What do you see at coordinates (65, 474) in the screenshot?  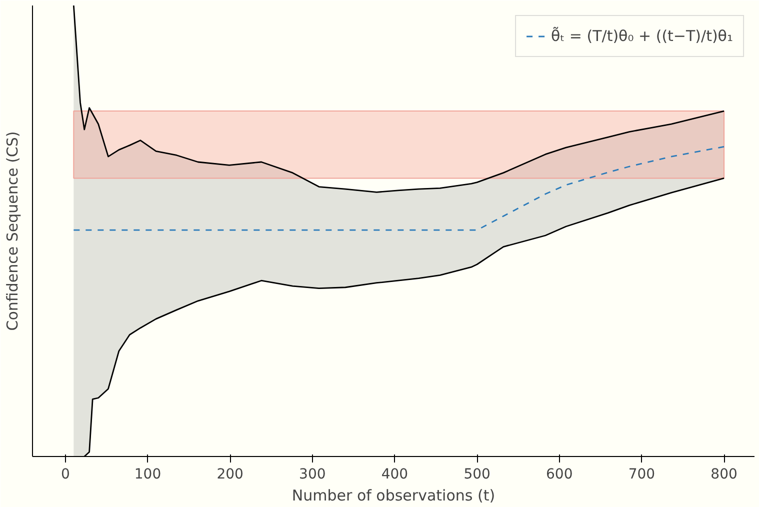 I see `x-tick-label: 0` at bounding box center [65, 474].